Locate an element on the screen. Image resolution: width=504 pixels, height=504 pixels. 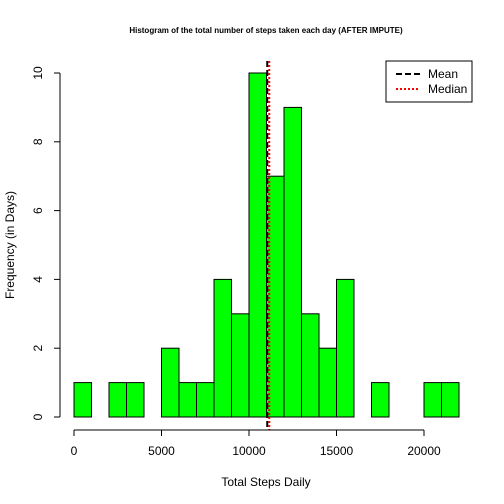
x-axis-label: Total Steps Daily is located at coordinates (265, 482).